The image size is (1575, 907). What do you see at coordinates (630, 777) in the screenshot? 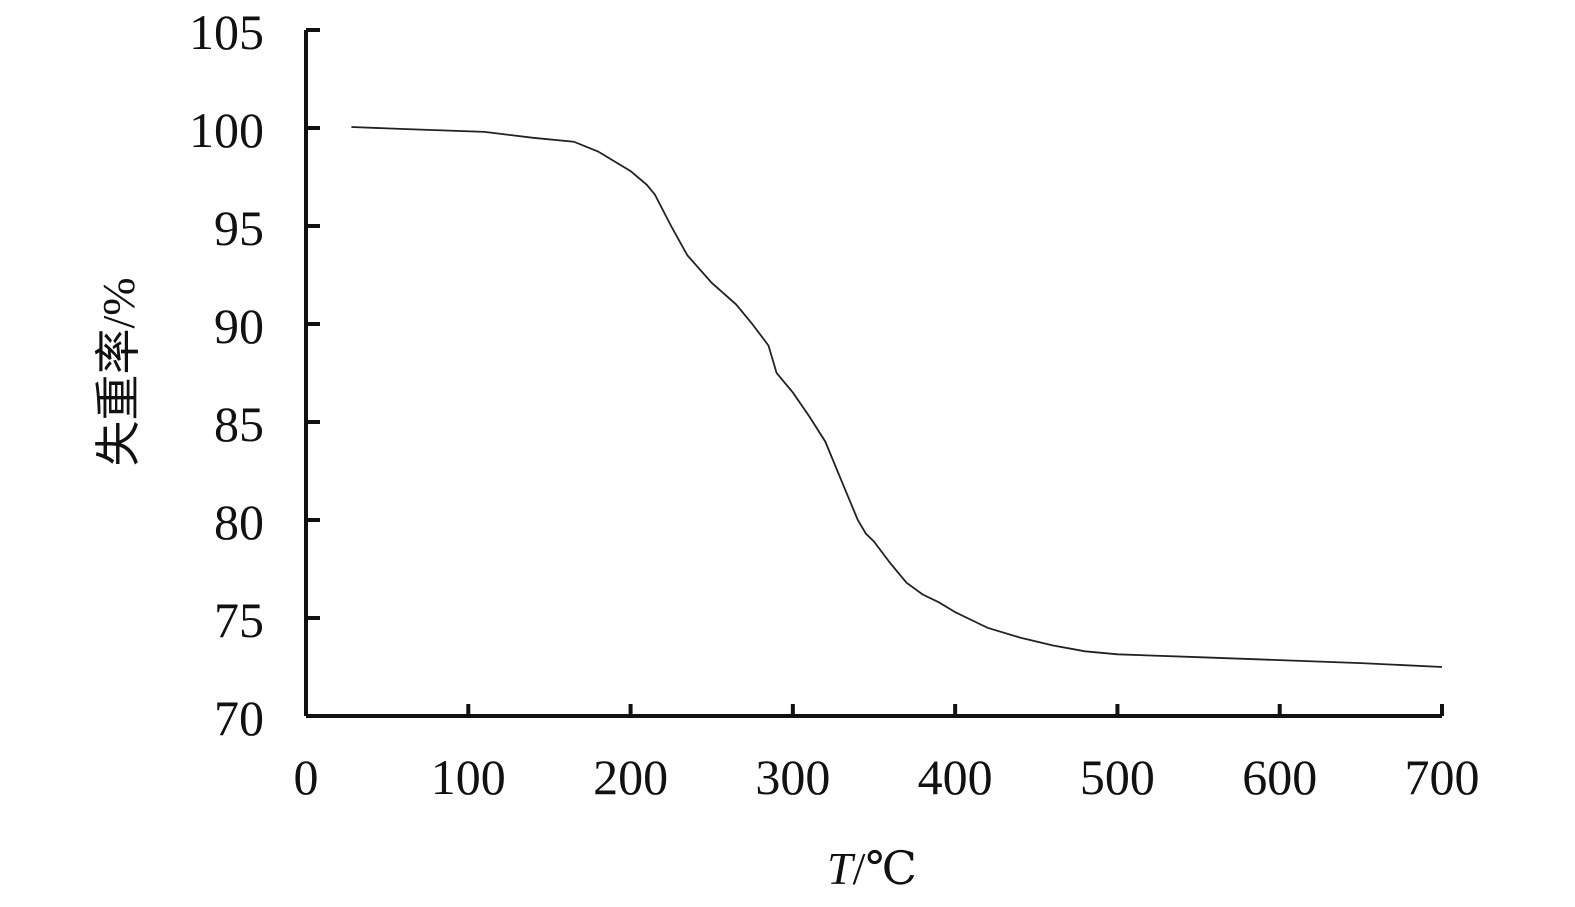
I see `x-tick-label: 200` at bounding box center [630, 777].